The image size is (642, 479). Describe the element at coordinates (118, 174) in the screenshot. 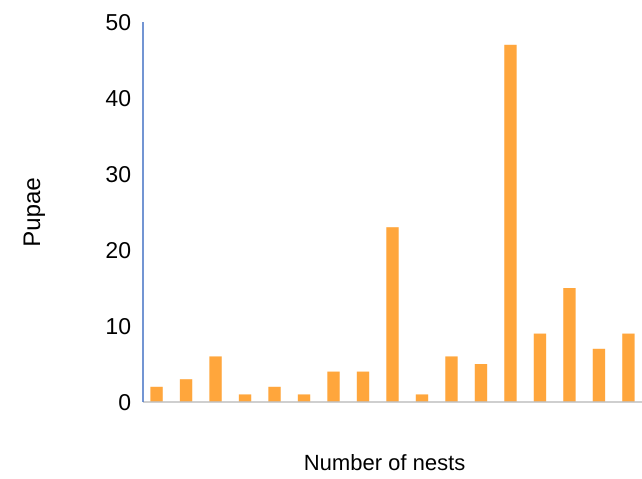

I see `y-tick-label: 30` at that location.